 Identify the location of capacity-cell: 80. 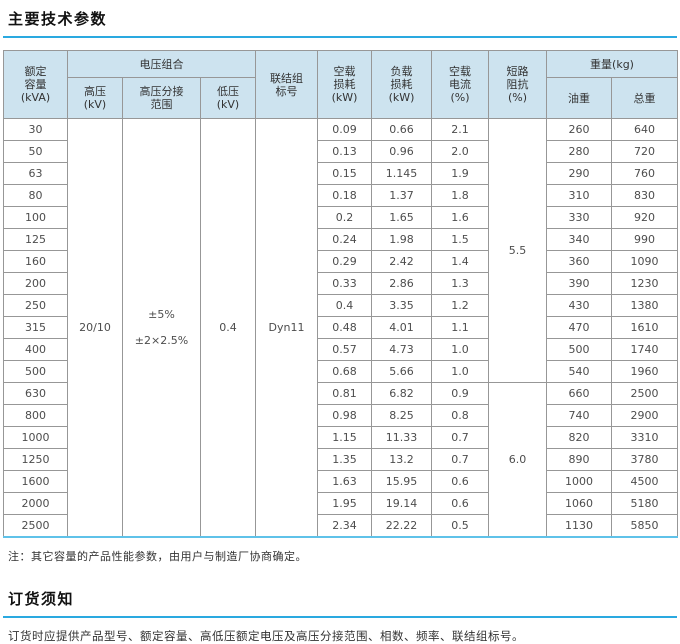
(35, 195).